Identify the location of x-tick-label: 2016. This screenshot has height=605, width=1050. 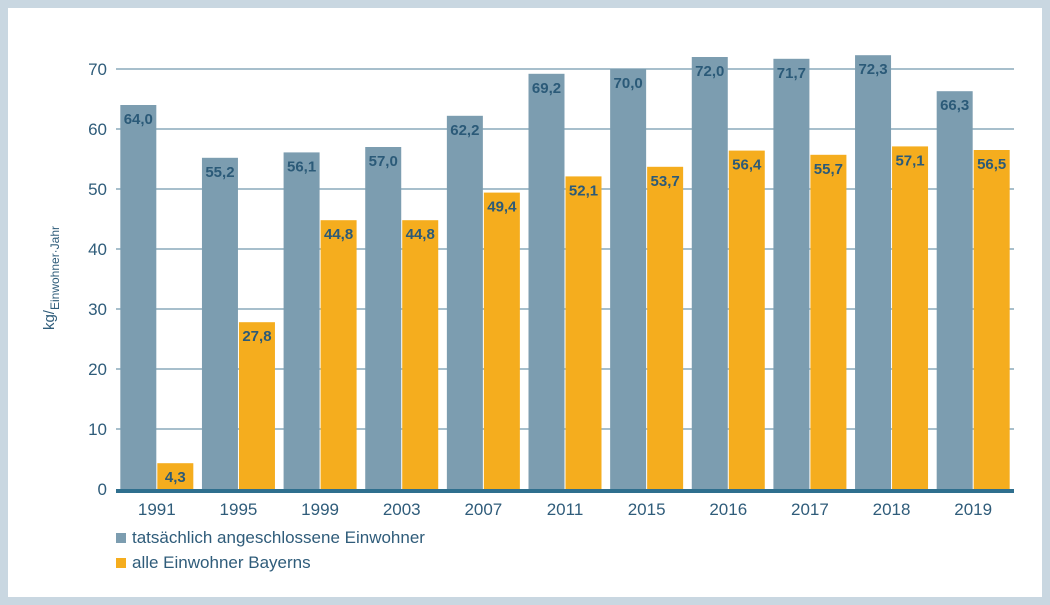
(728, 509).